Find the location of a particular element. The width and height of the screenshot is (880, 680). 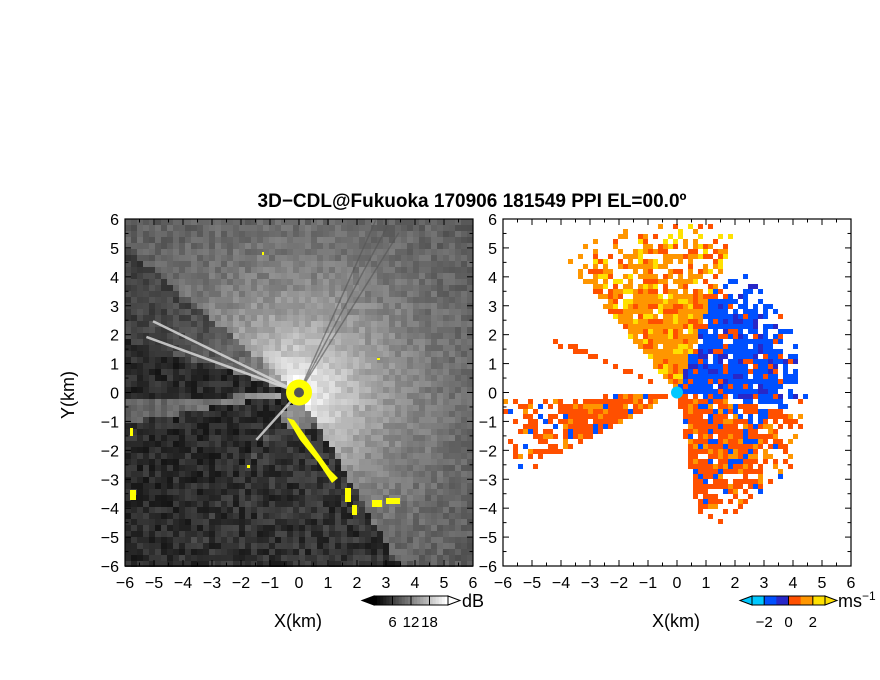

y-tick-label: 4 is located at coordinates (492, 278).